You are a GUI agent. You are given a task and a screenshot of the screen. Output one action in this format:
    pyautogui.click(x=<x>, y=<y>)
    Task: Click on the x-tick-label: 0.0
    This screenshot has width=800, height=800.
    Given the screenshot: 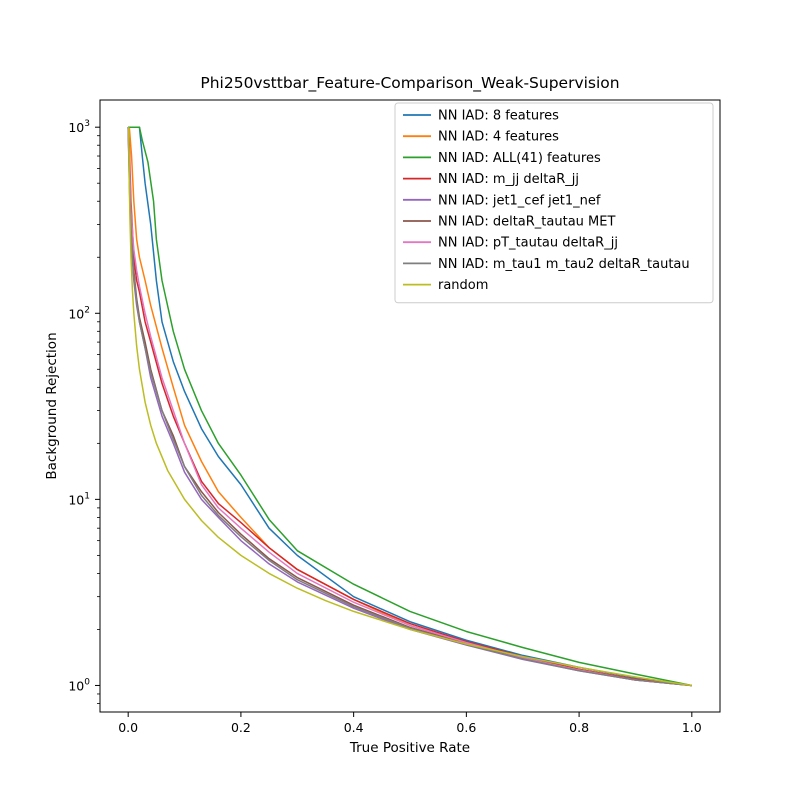 What is the action you would take?
    pyautogui.click(x=128, y=727)
    